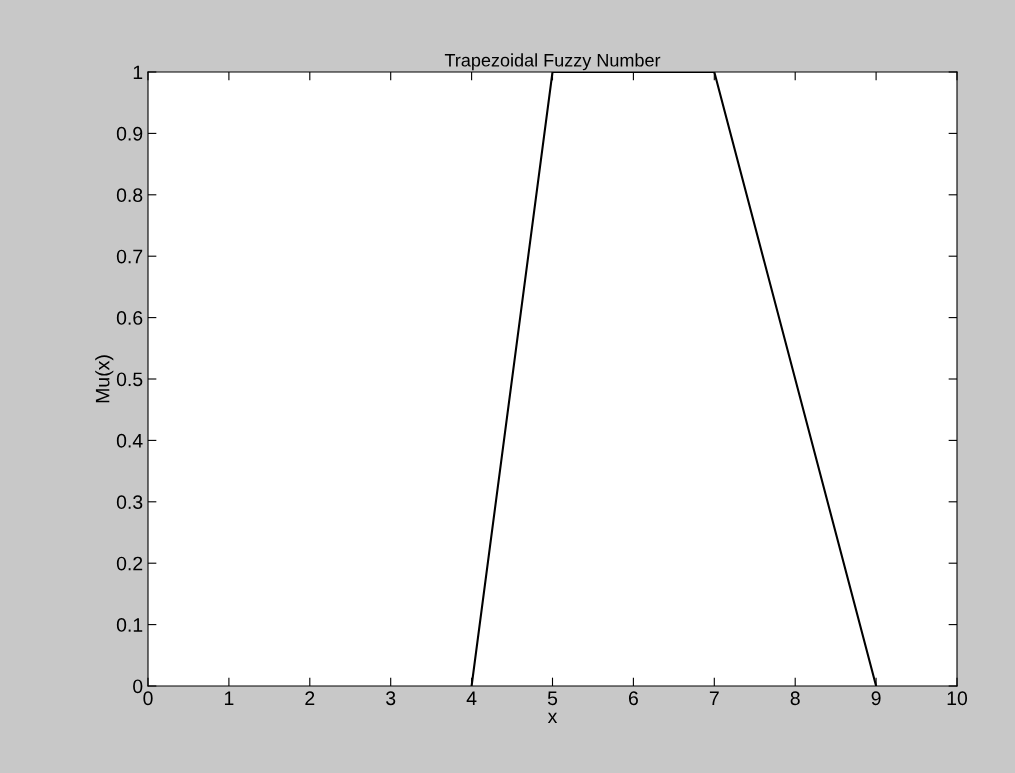  I want to click on x-tick-label: 1, so click(229, 698).